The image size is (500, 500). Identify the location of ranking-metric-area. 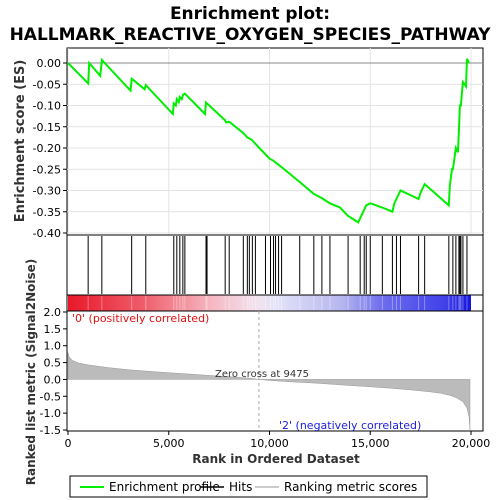
(269, 391).